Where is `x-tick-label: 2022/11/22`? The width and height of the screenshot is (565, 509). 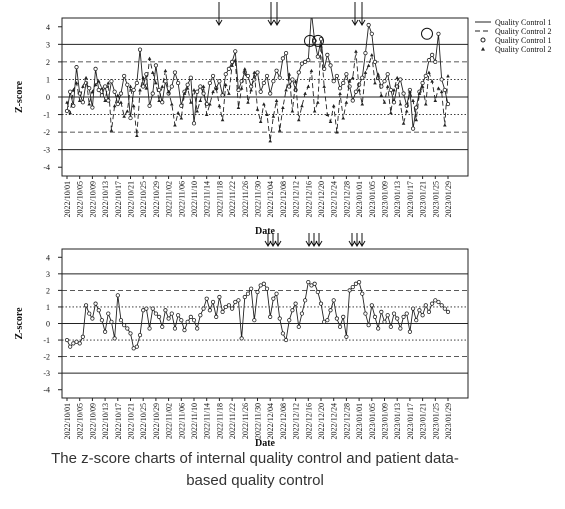 x-tick-label: 2022/11/22 is located at coordinates (232, 421).